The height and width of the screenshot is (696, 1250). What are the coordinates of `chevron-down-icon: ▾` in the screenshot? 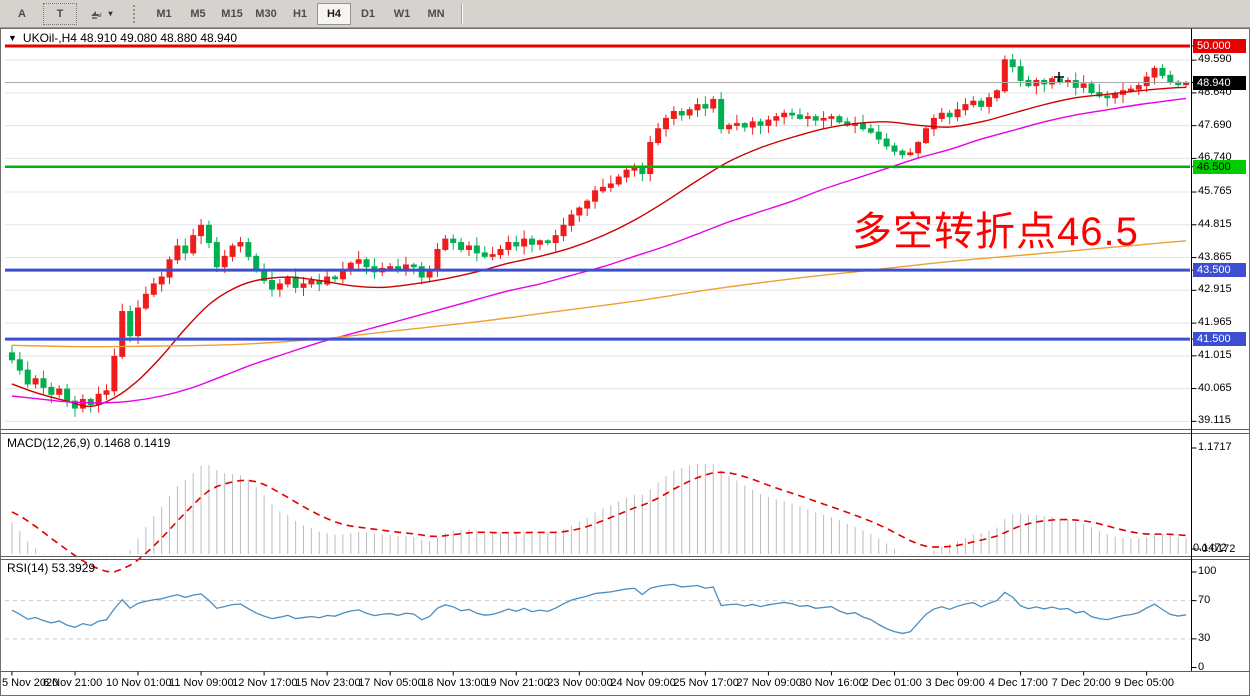 It's located at (110, 13).